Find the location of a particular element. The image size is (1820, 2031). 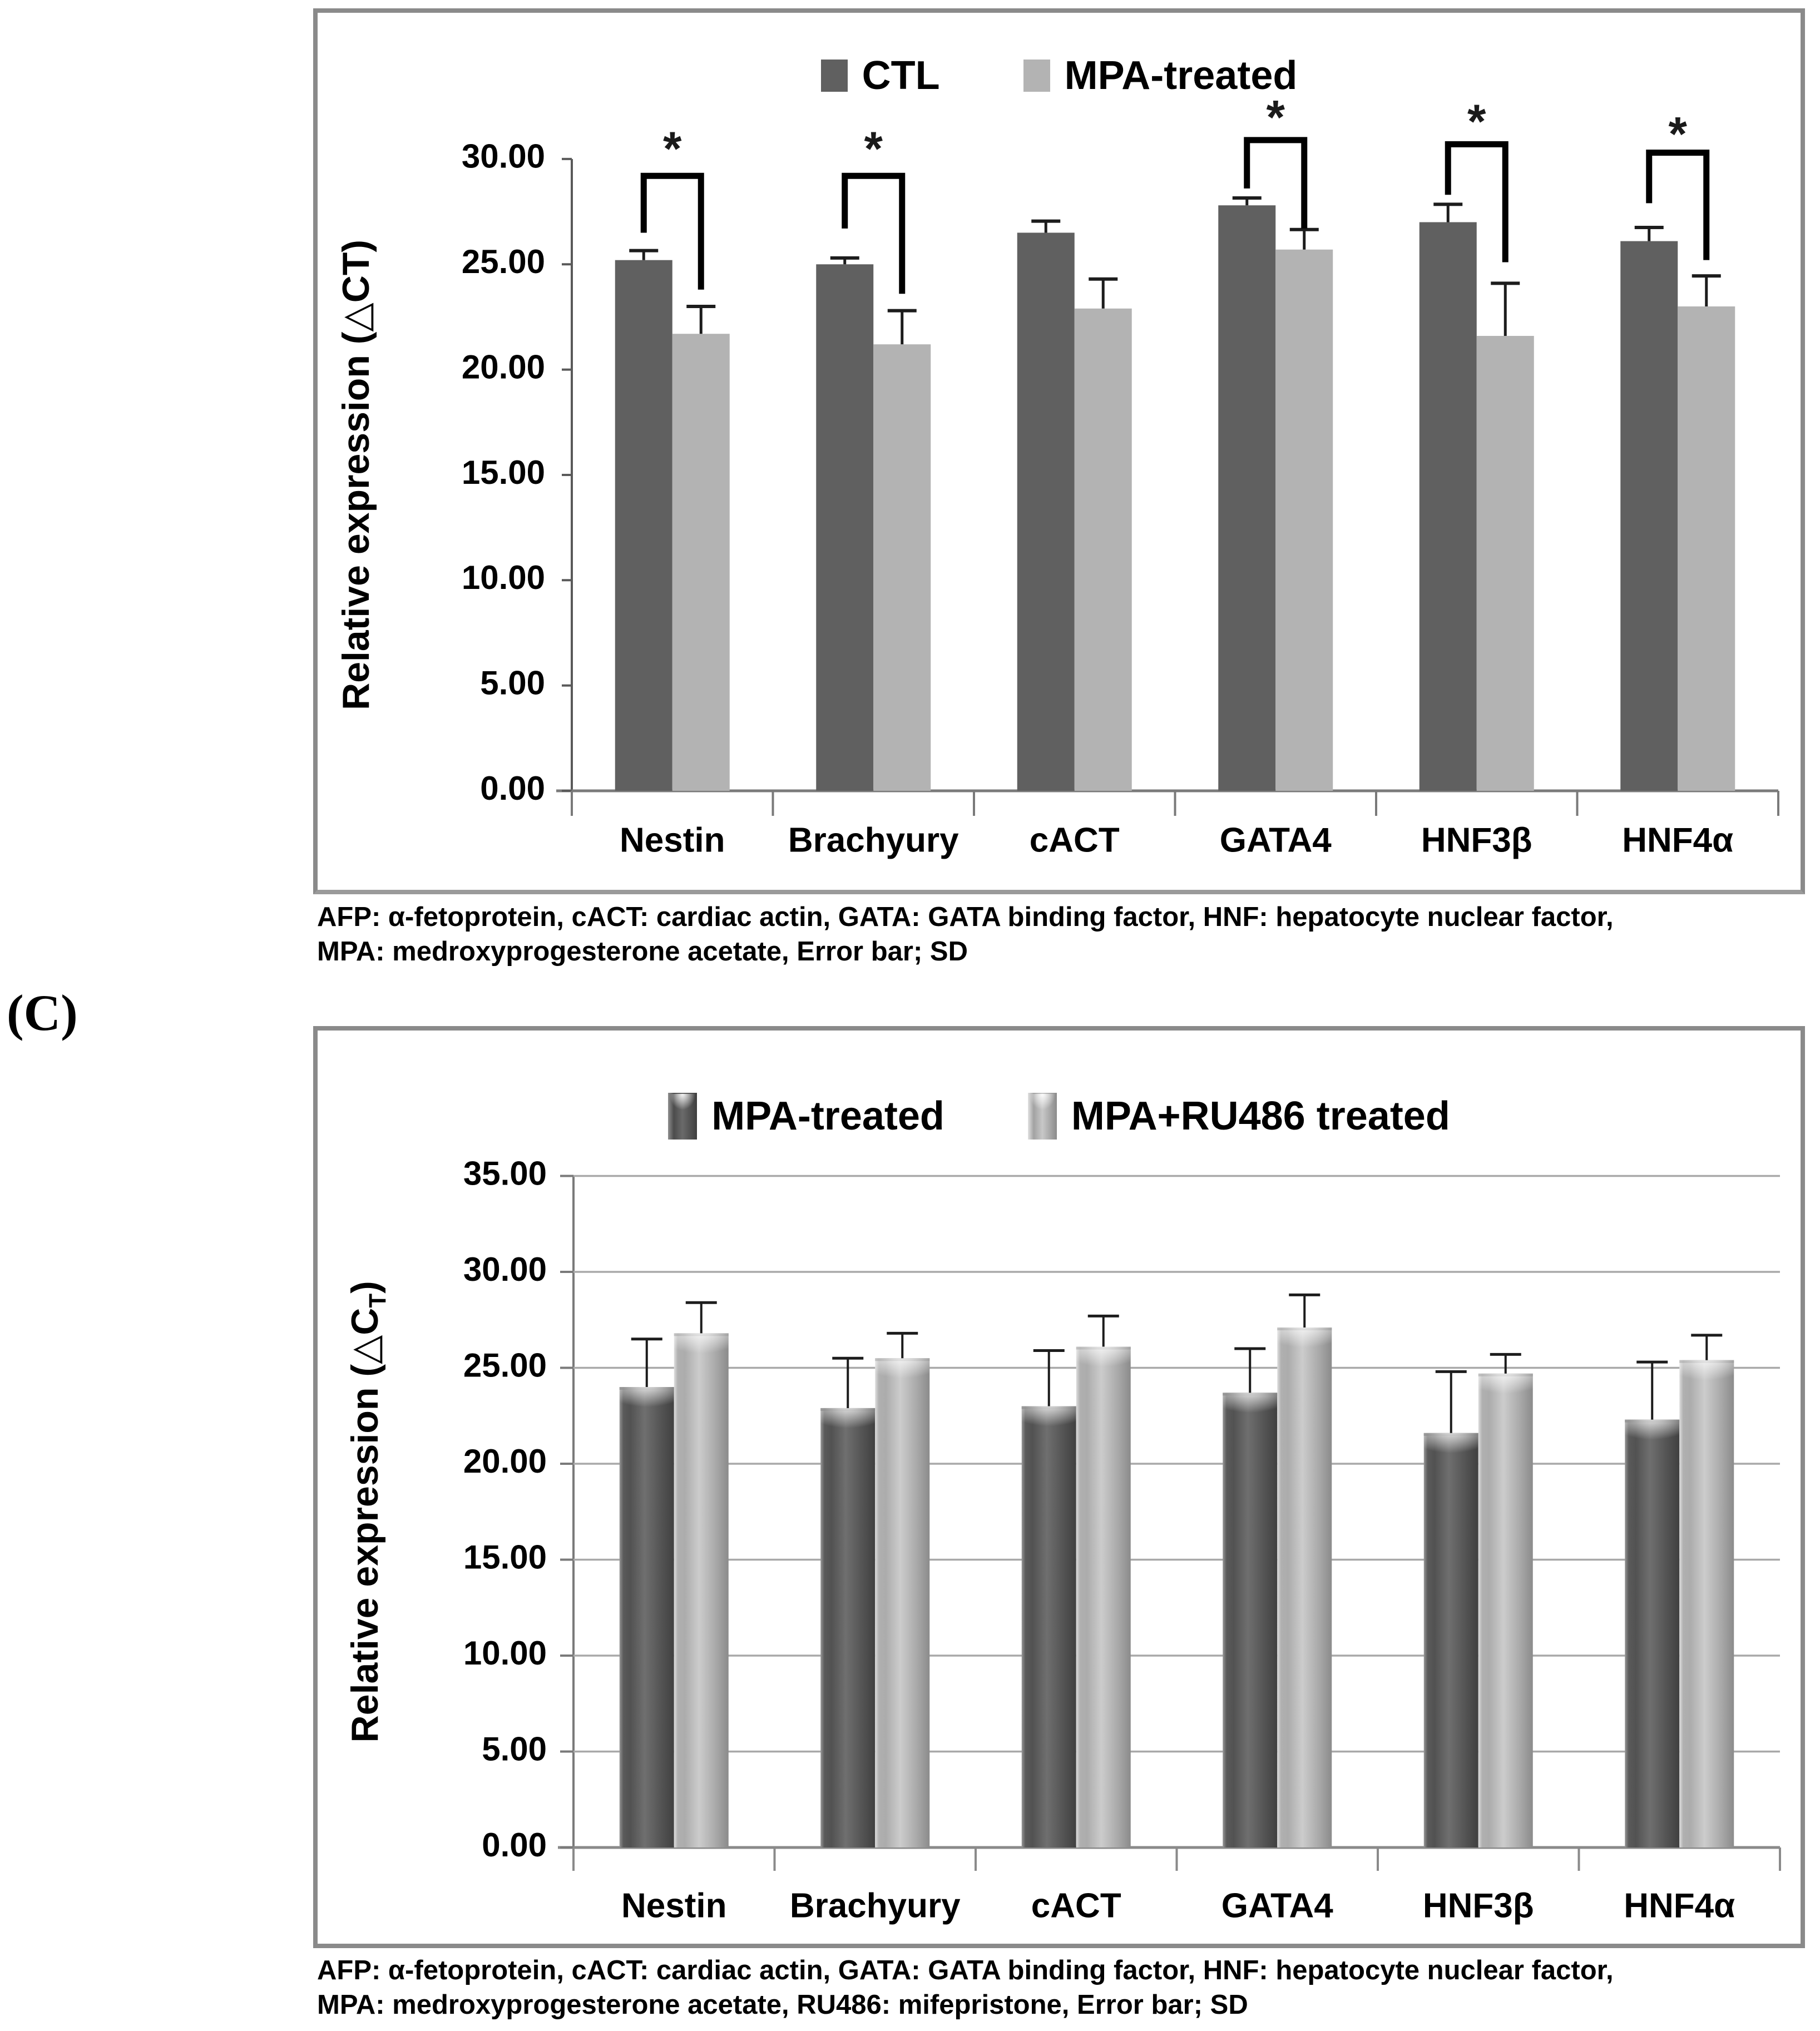

legend-swatch-mpa-treated-b is located at coordinates (683, 1116).